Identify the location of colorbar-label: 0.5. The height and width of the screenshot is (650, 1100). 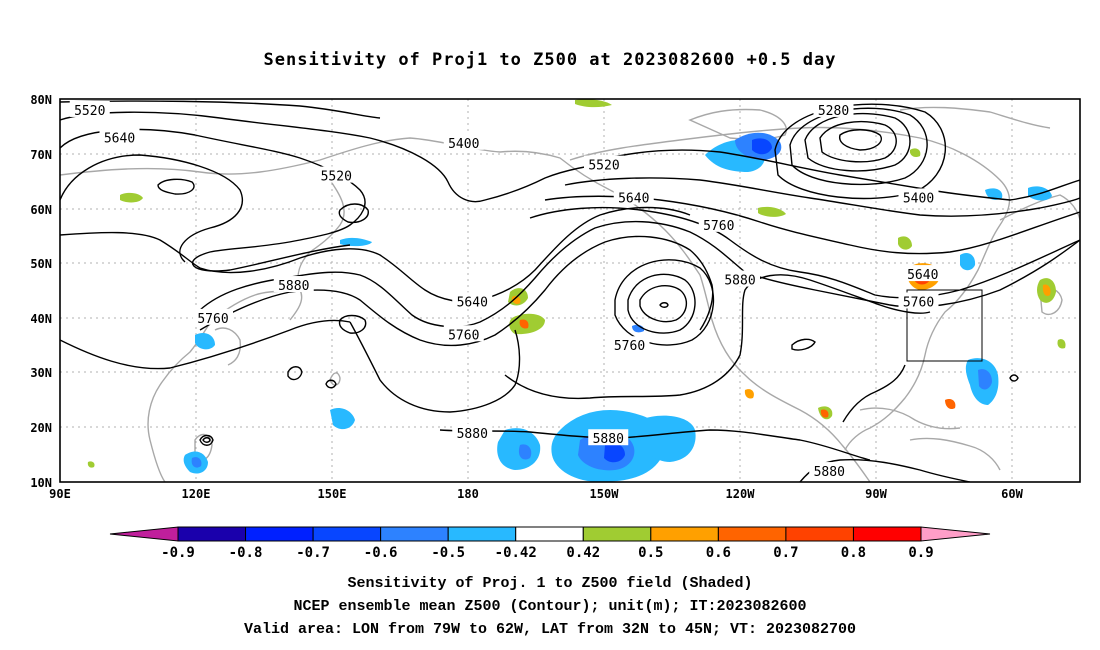
(650, 553).